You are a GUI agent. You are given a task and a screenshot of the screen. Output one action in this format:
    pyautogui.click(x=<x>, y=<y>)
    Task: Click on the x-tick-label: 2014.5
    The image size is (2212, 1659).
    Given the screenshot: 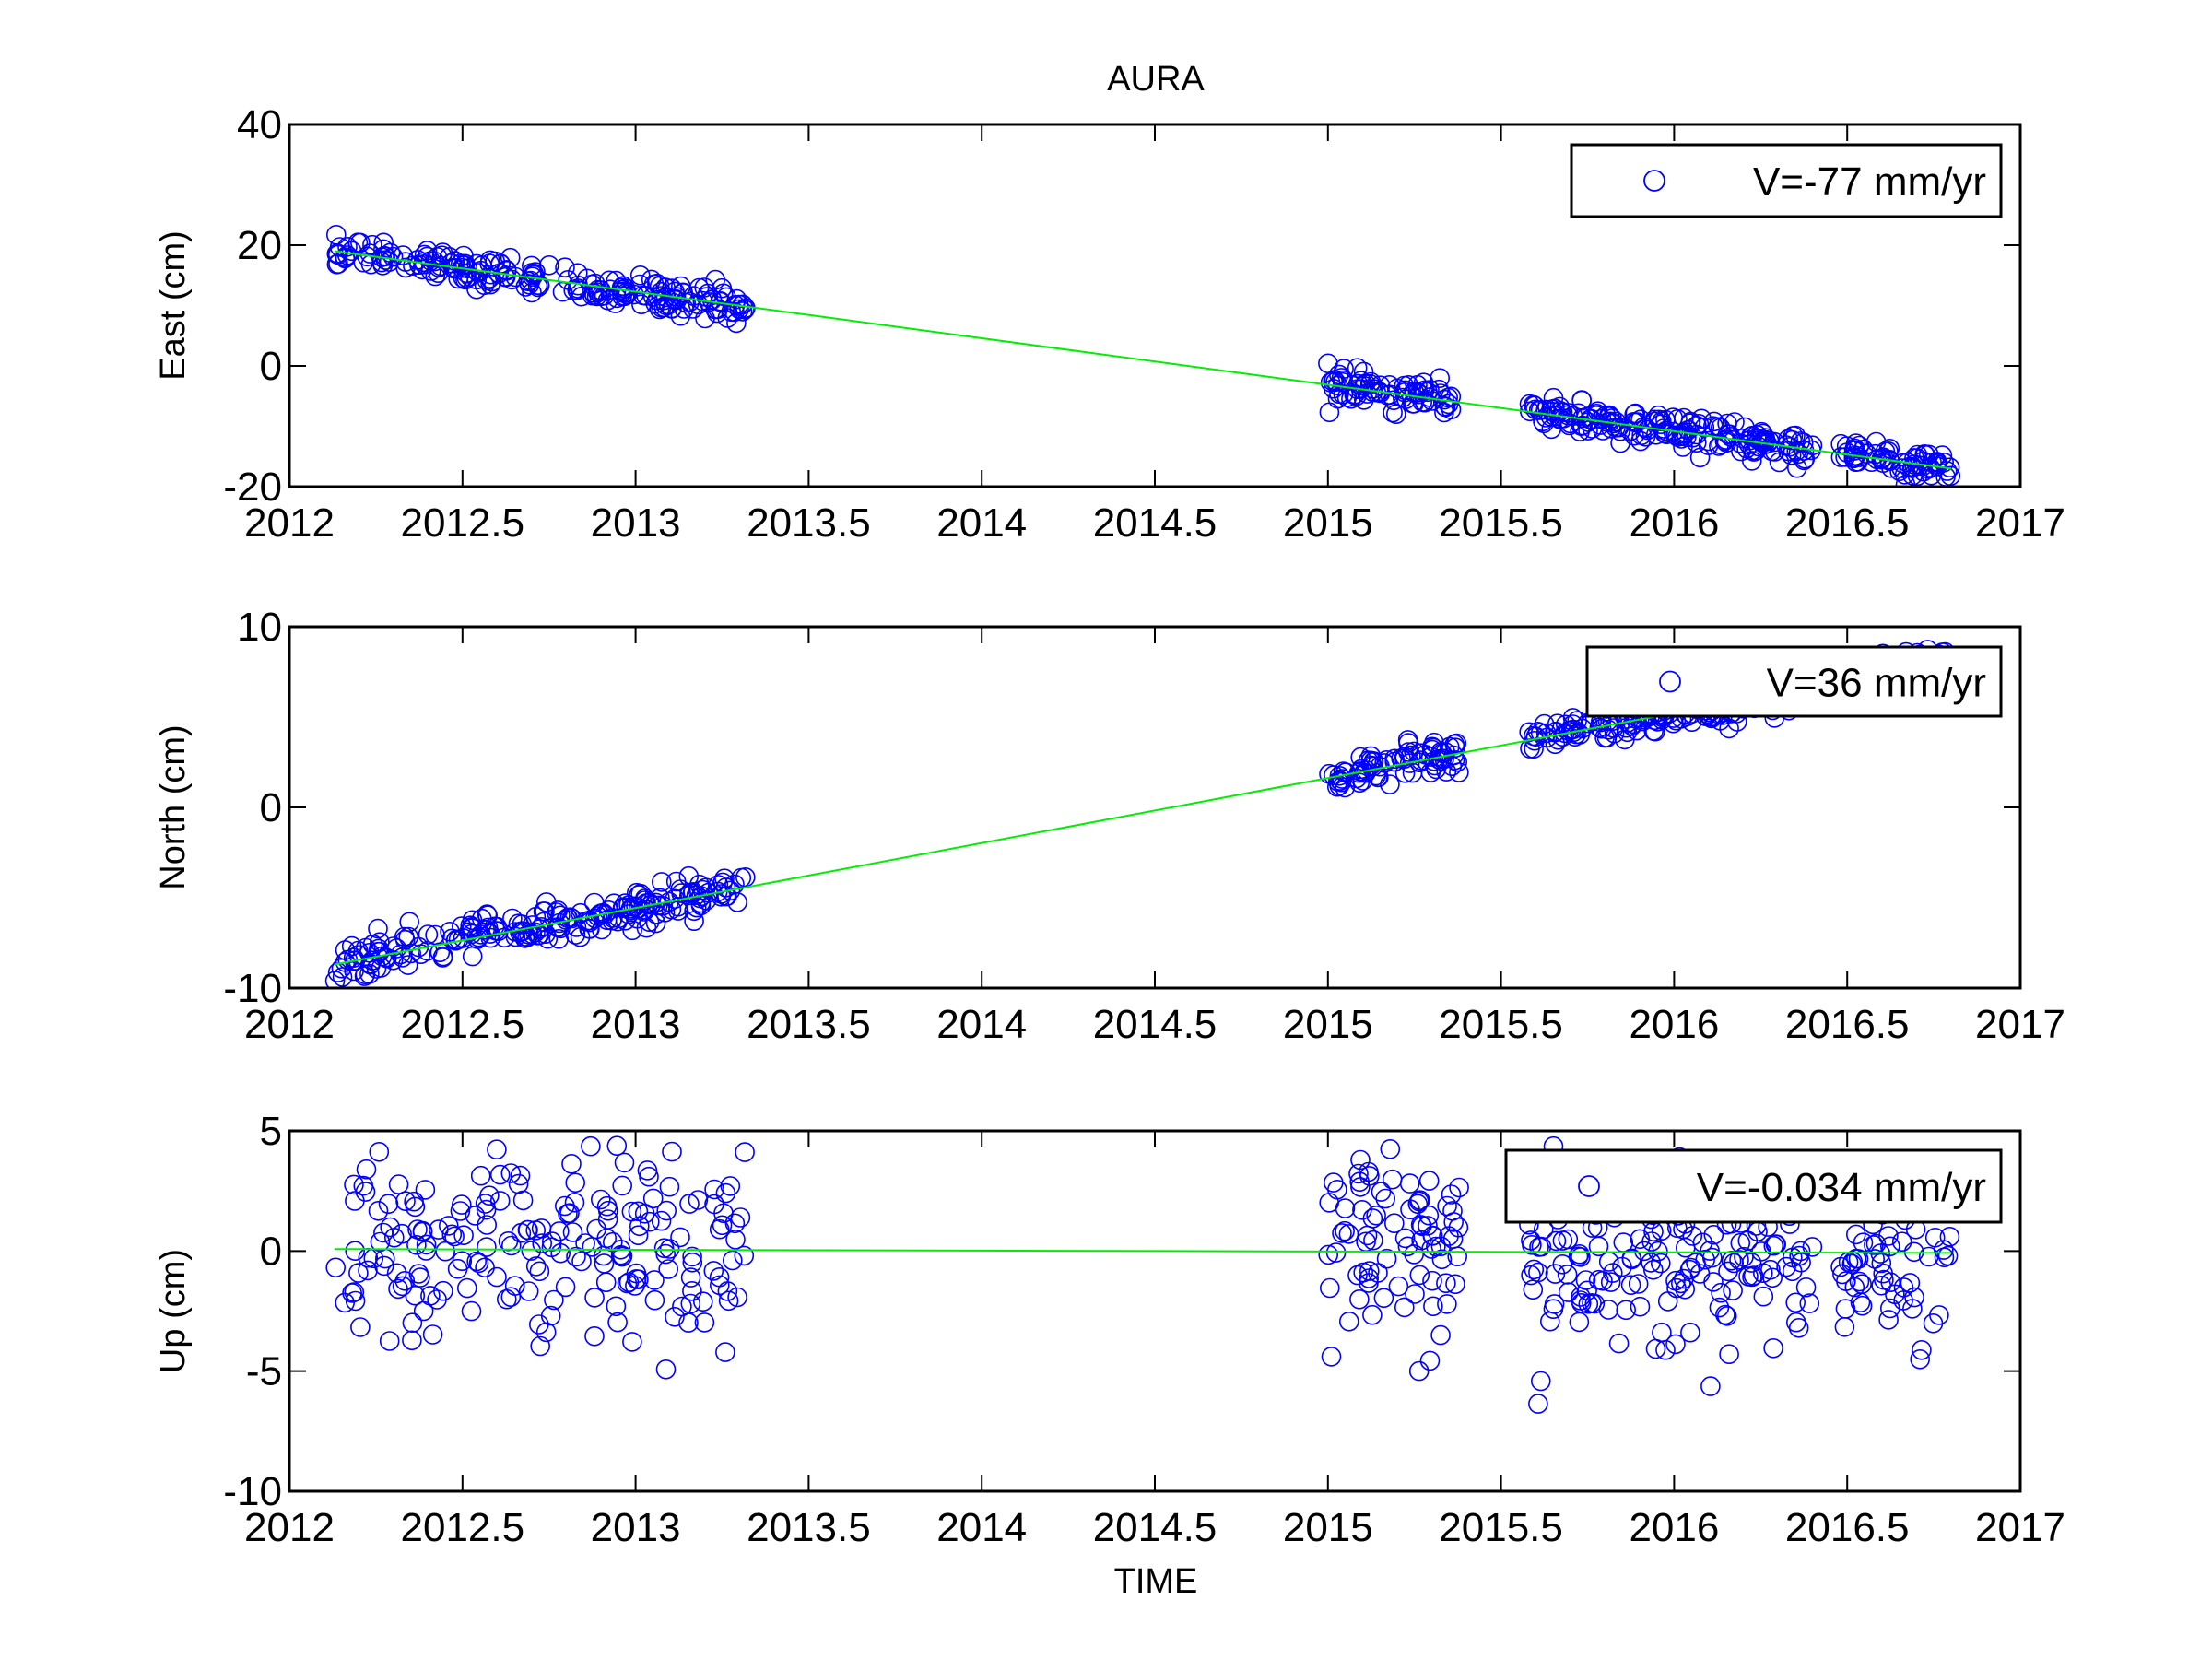 What is the action you would take?
    pyautogui.click(x=1155, y=523)
    